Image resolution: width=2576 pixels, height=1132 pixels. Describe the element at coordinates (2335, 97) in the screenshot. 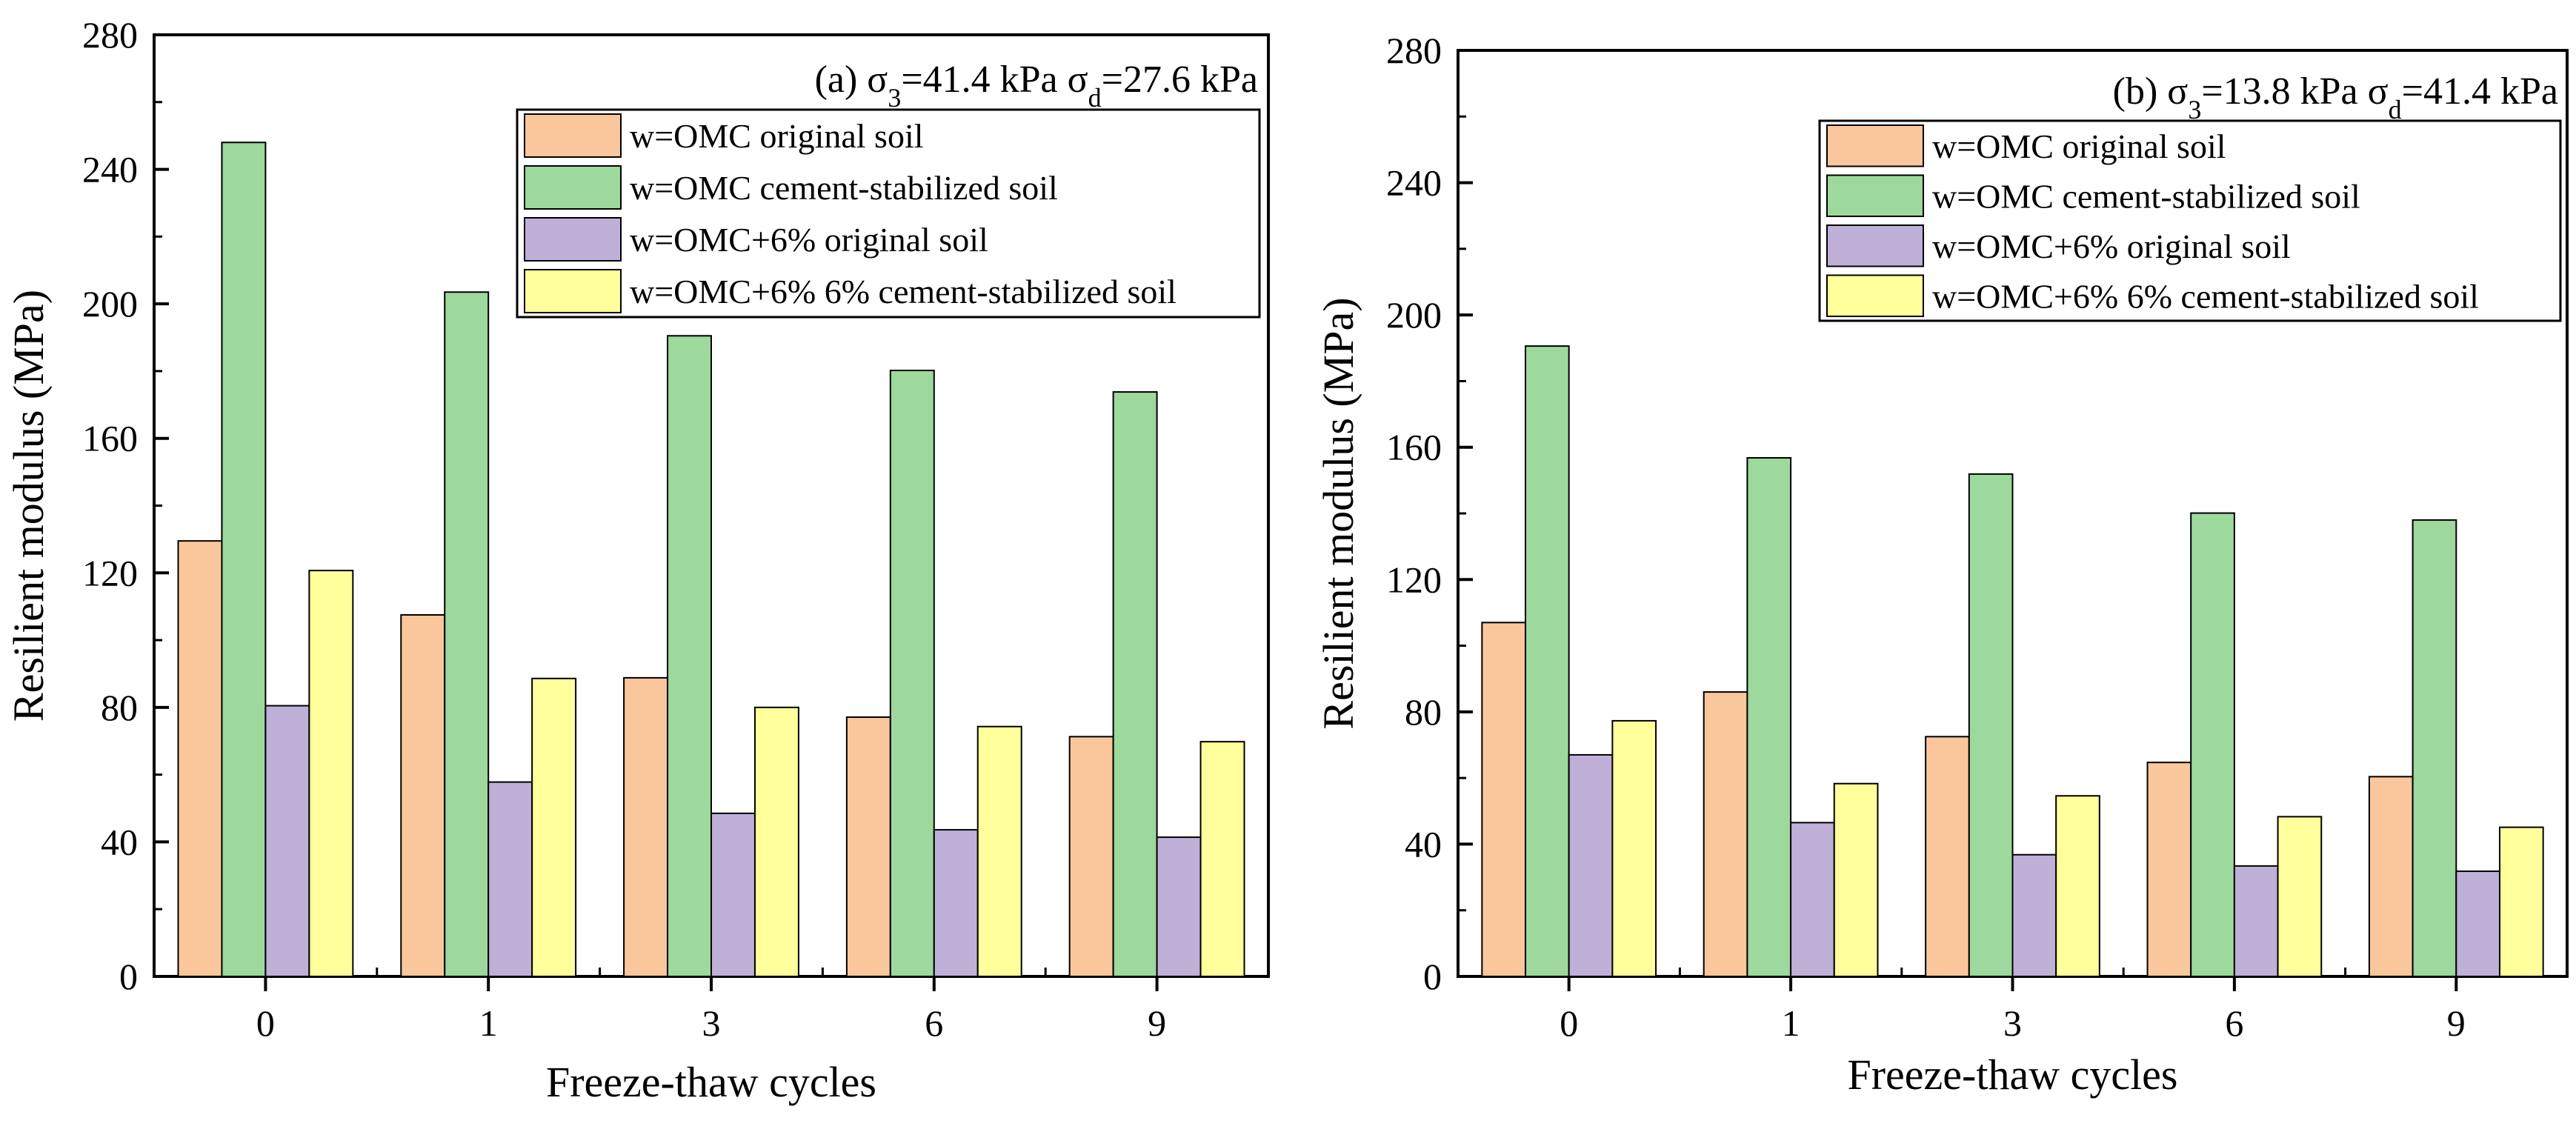

I see `panel-title: (b) σ3=13.8 kPa σd=41.4 kPa` at that location.